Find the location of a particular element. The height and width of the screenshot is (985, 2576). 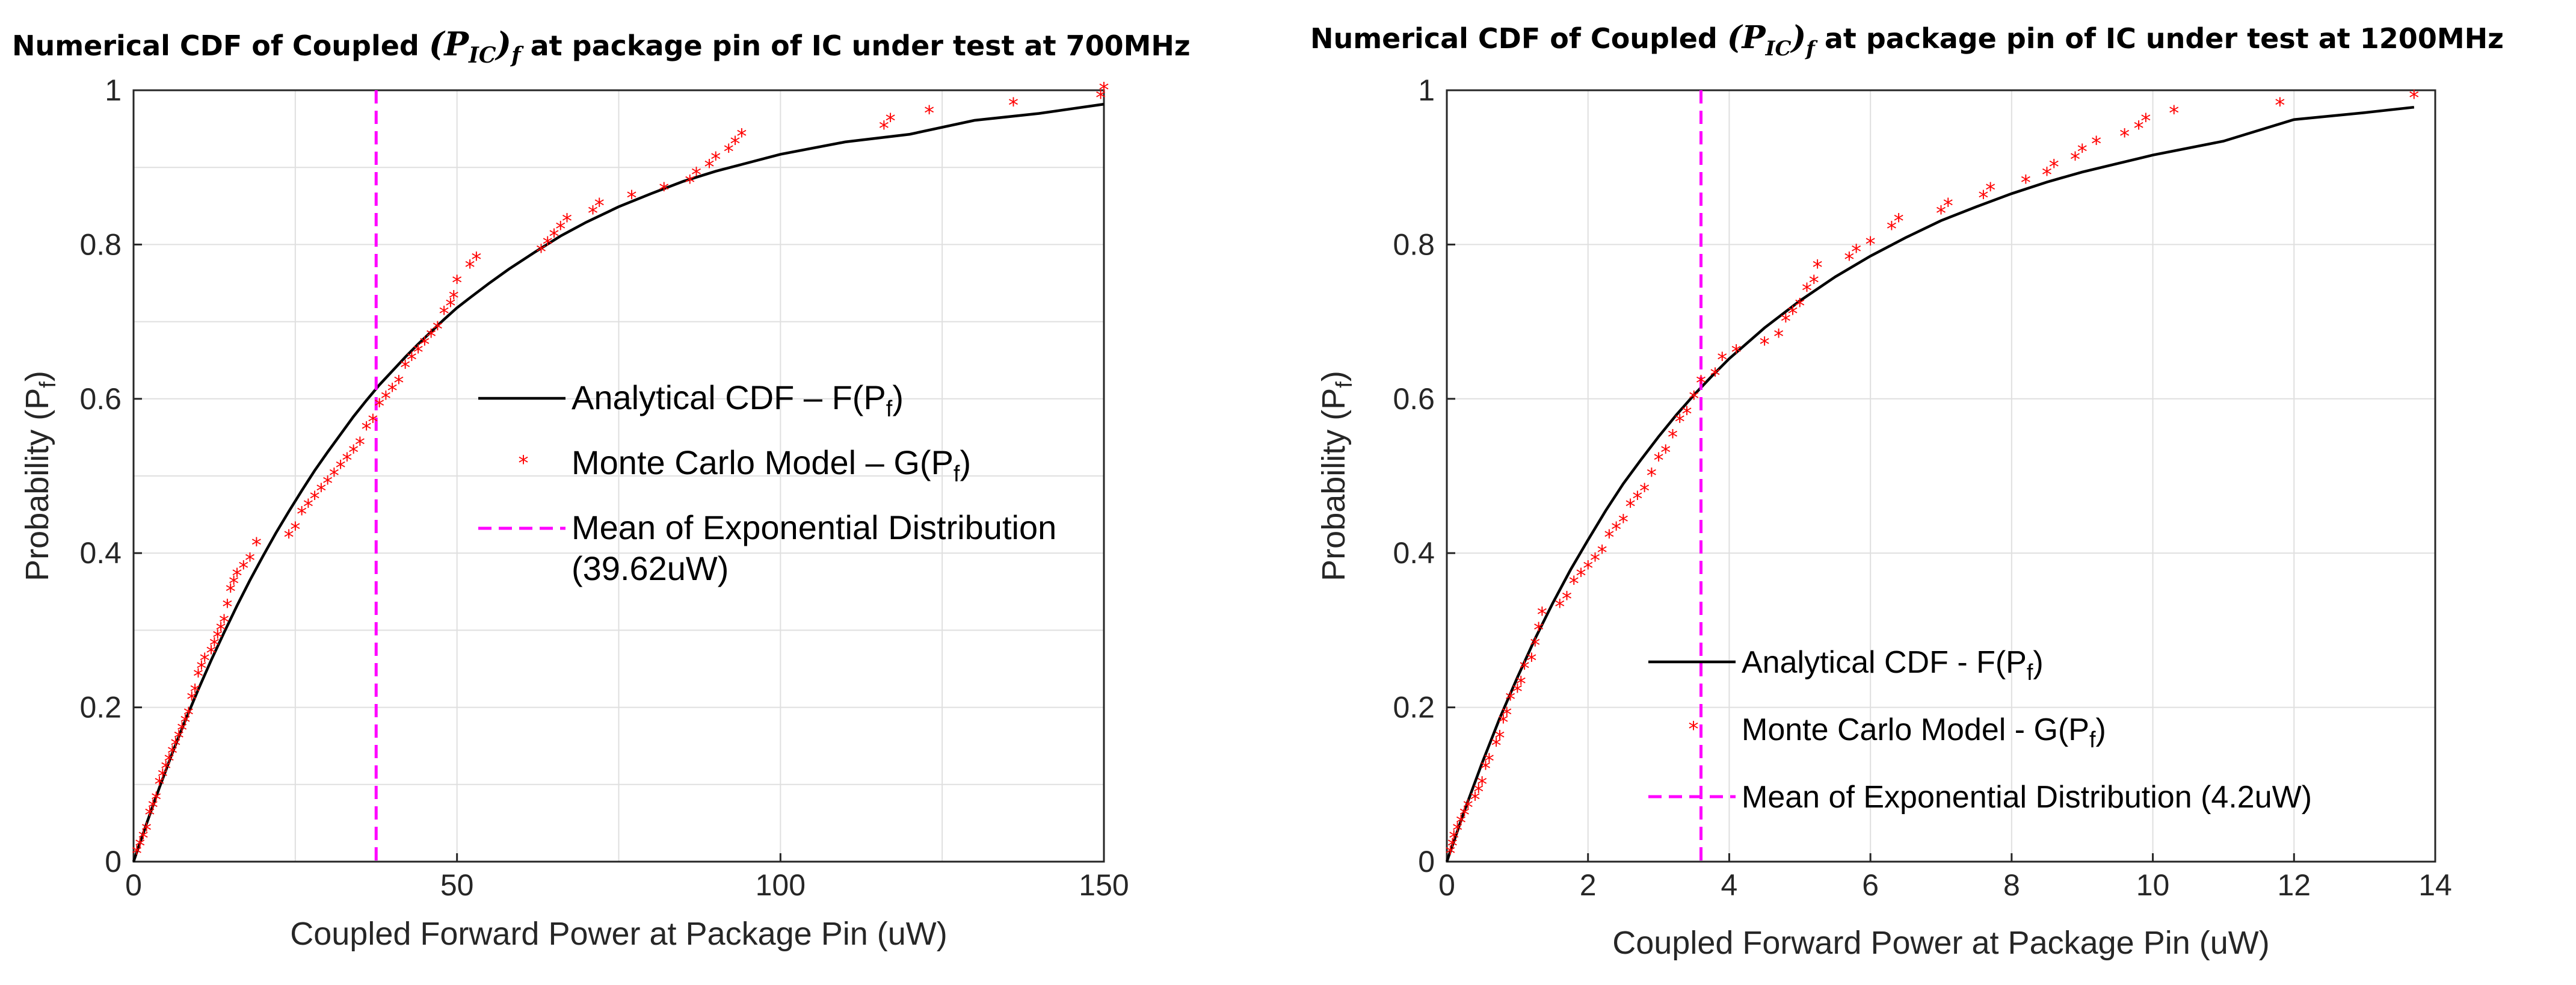

y-tick-label: 0.2 is located at coordinates (100, 707).